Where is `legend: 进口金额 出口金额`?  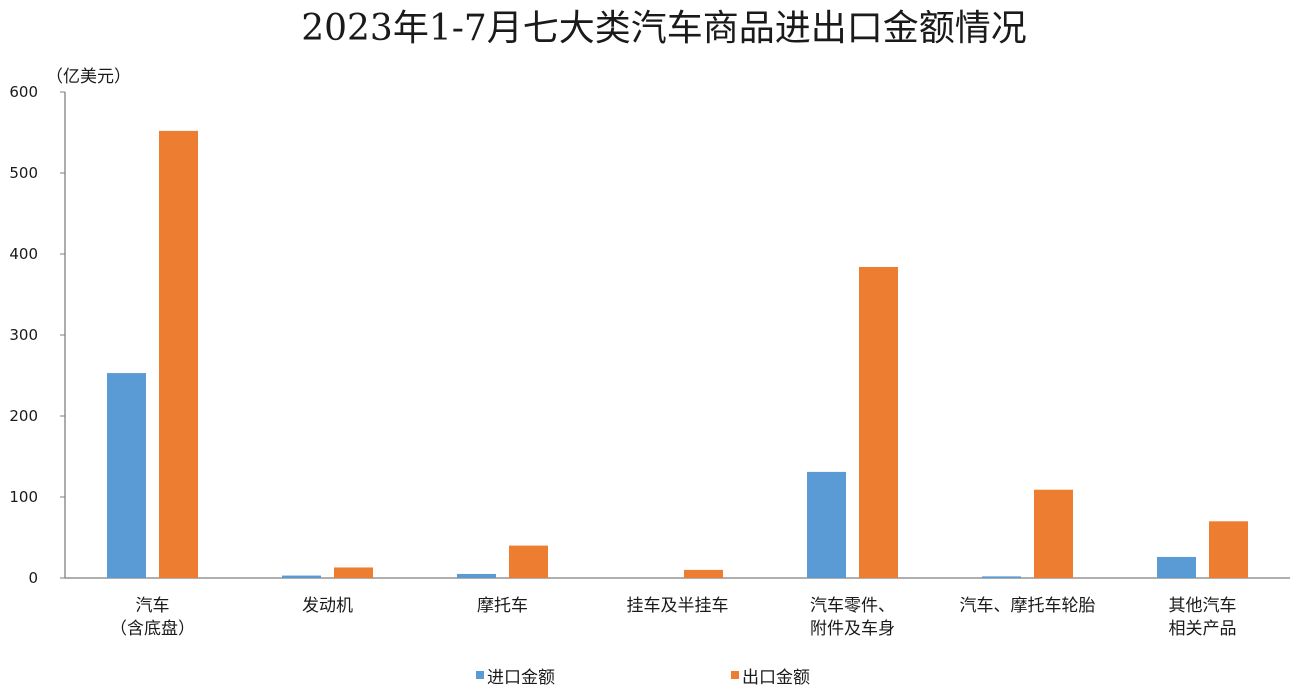
legend: 进口金额 出口金额 is located at coordinates (643, 678).